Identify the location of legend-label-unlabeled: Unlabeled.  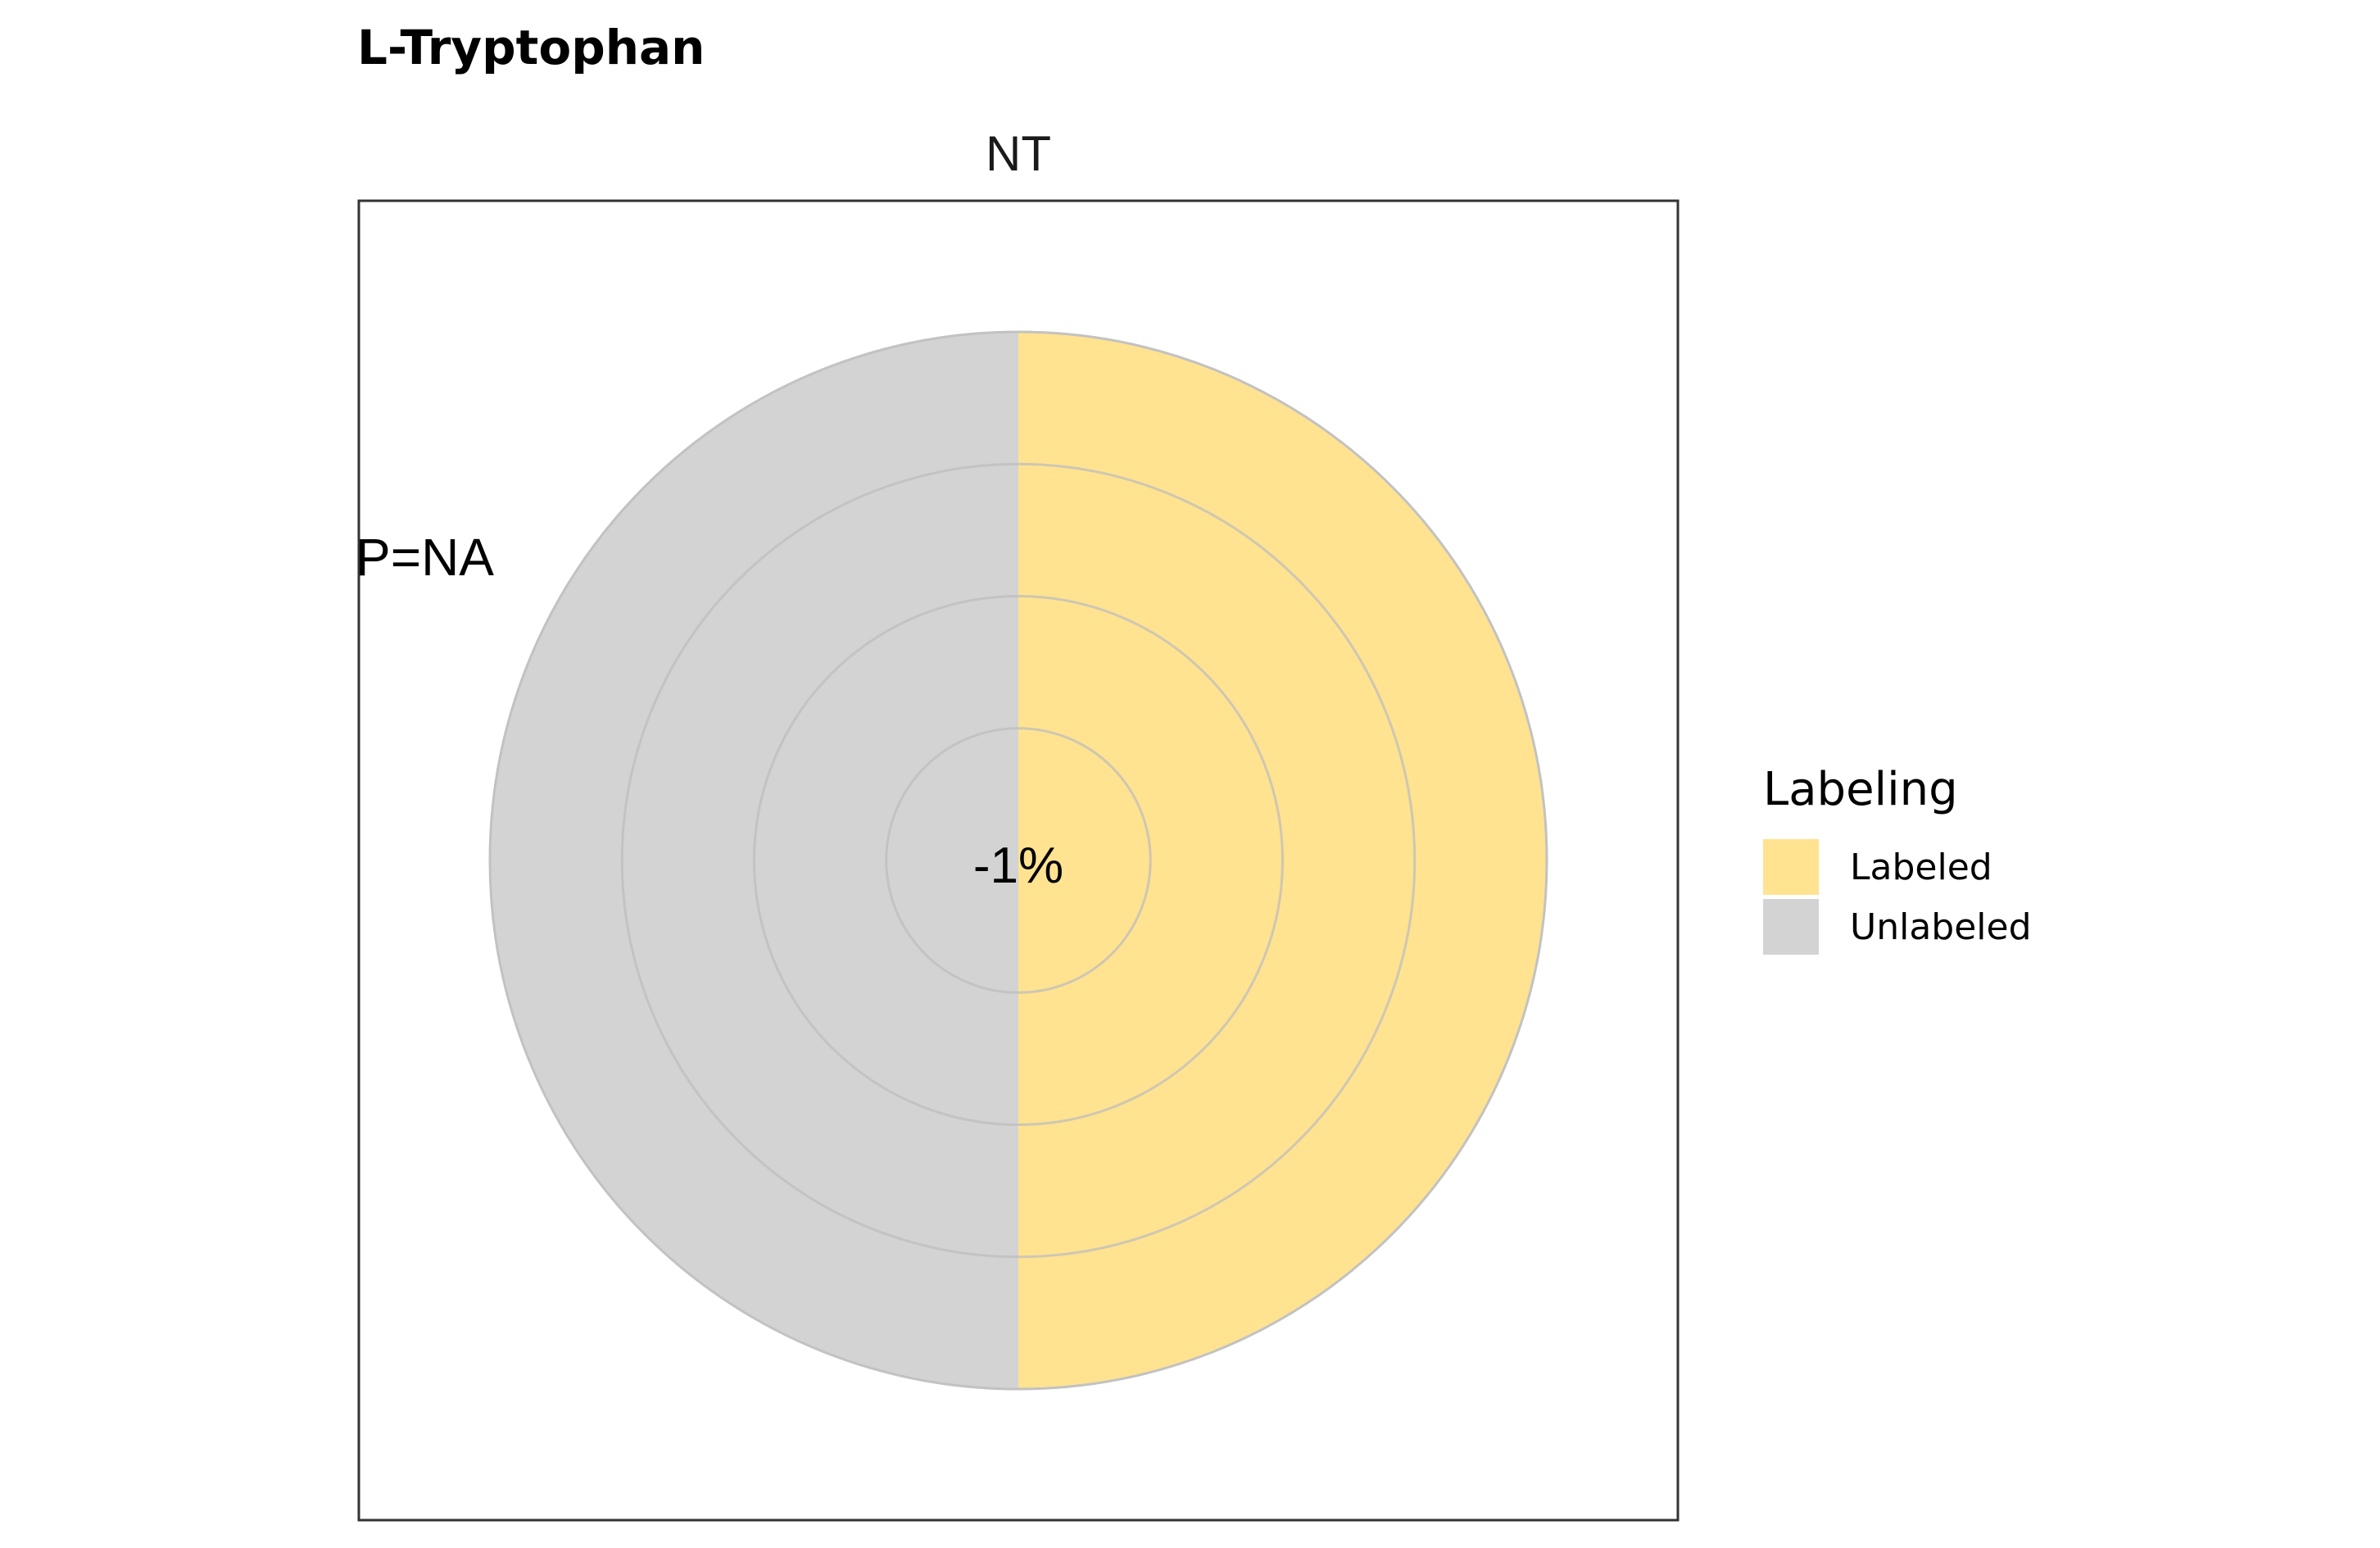
(1941, 927).